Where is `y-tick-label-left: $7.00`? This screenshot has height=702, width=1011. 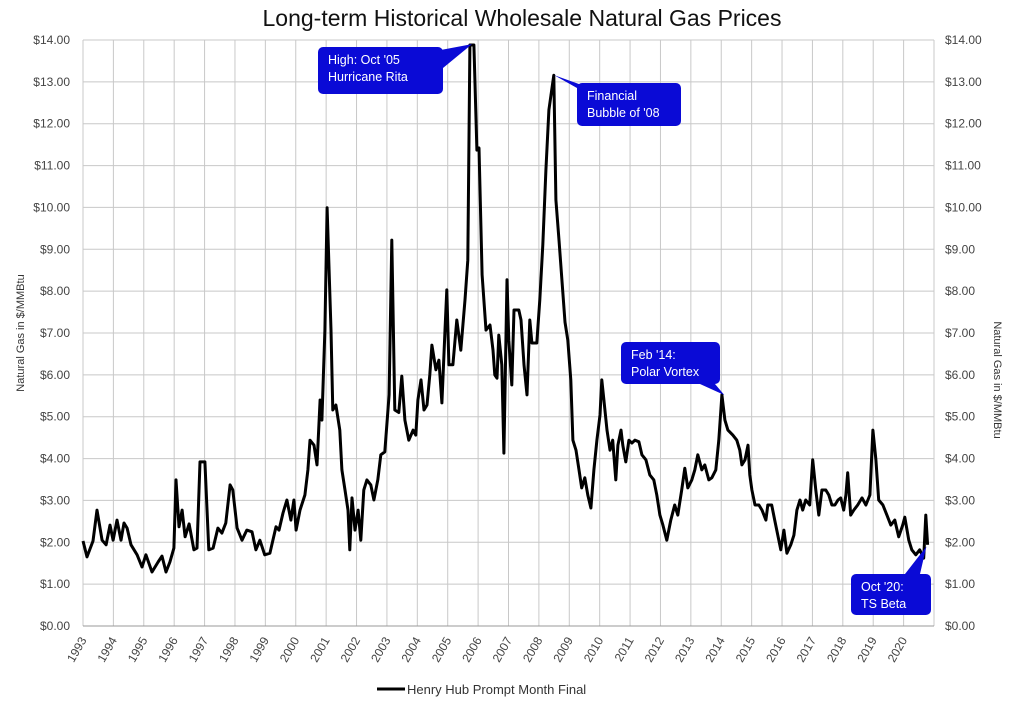
y-tick-label-left: $7.00 is located at coordinates (55, 333).